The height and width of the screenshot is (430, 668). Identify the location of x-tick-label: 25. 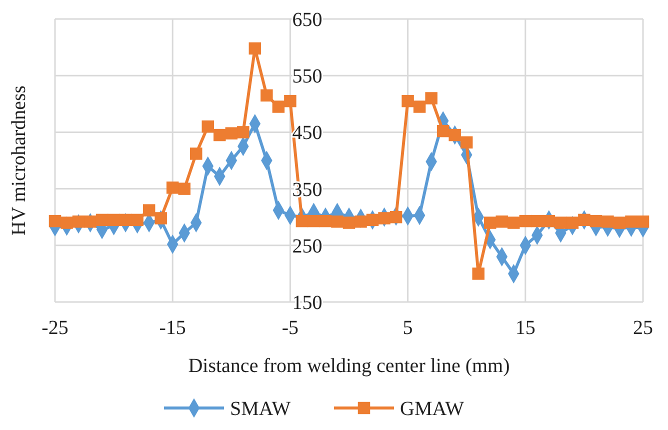
(643, 328).